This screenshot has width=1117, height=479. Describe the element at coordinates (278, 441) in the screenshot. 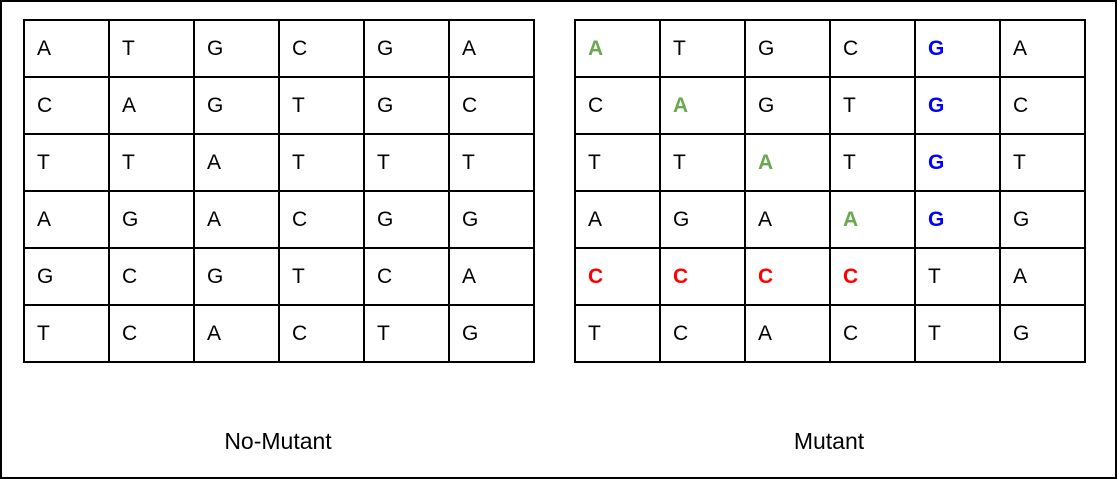

I see `no-mutant-caption: No-Mutant` at that location.